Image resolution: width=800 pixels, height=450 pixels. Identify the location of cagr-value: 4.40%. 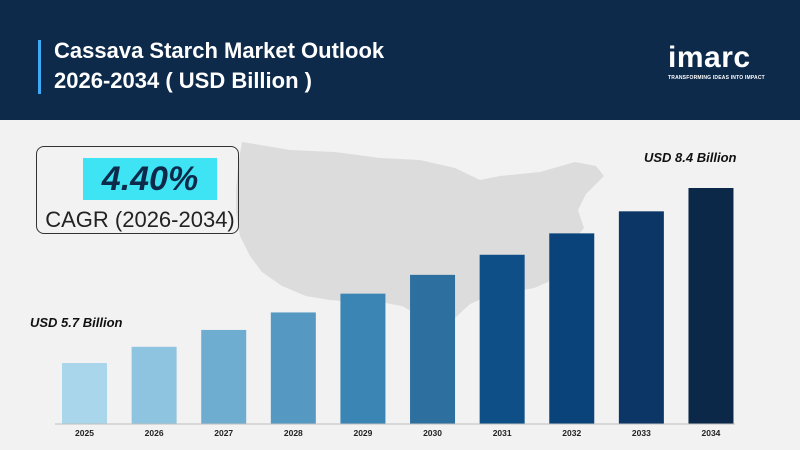
(150, 179).